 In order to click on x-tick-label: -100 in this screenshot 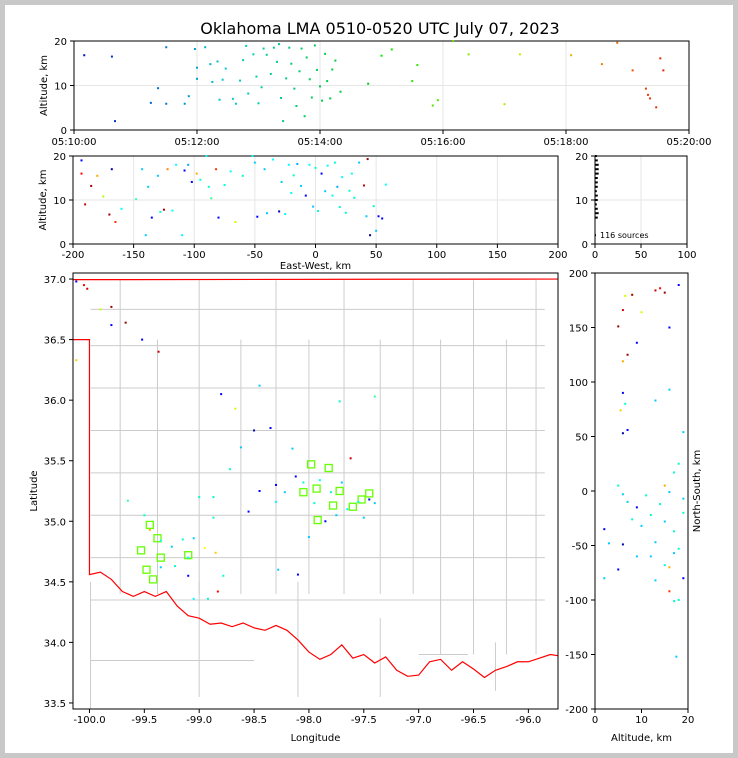, I will do `click(194, 255)`.